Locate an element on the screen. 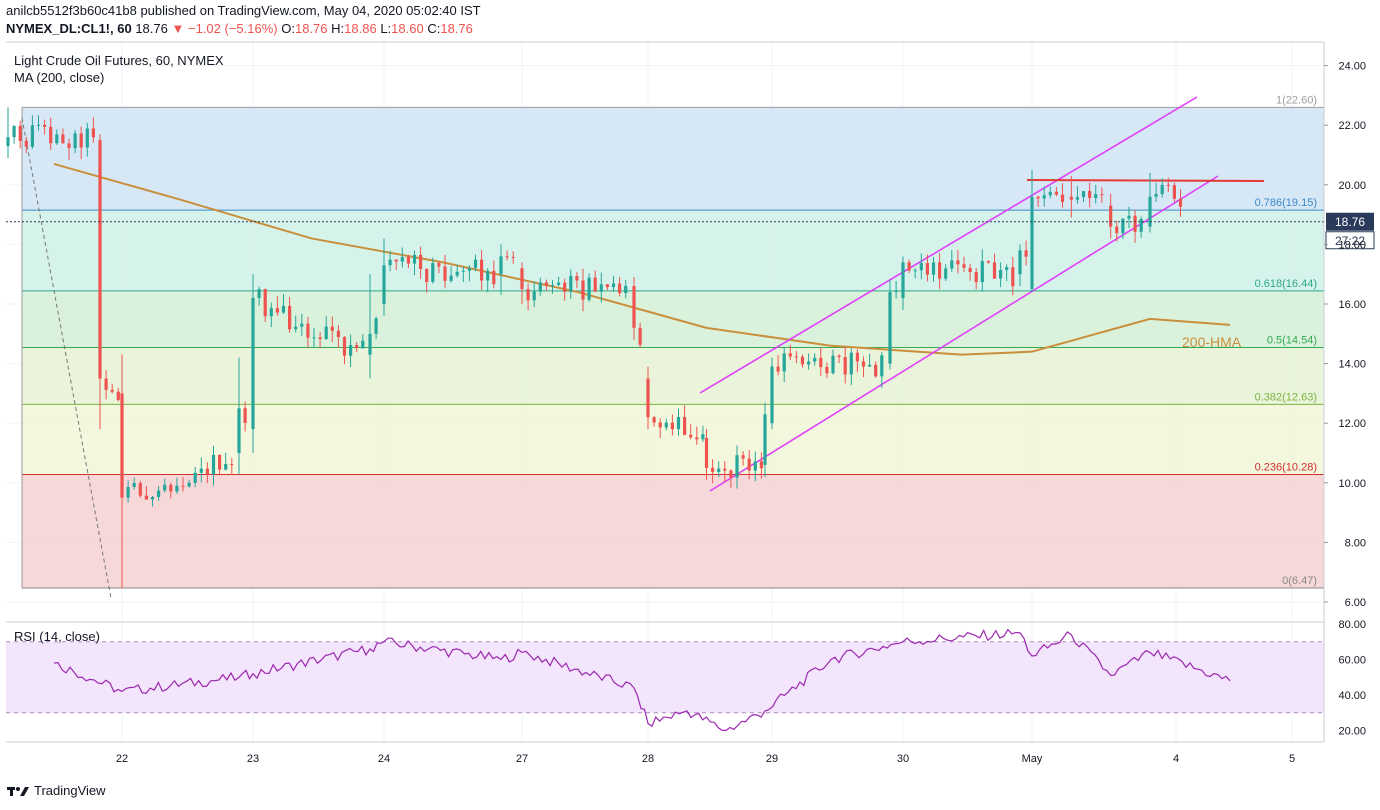 This screenshot has width=1380, height=810. low-label: L: is located at coordinates (386, 28).